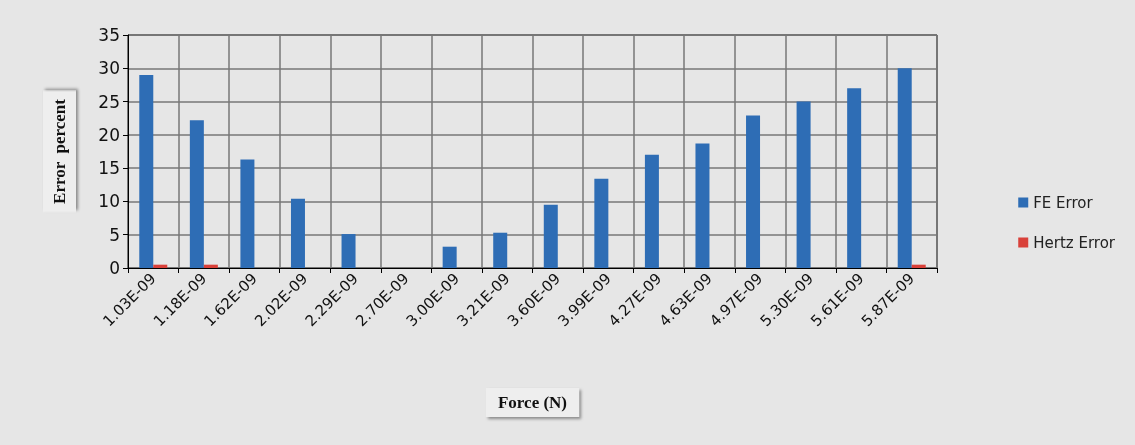 The image size is (1135, 445). What do you see at coordinates (114, 268) in the screenshot?
I see `y-tick-label: 0` at bounding box center [114, 268].